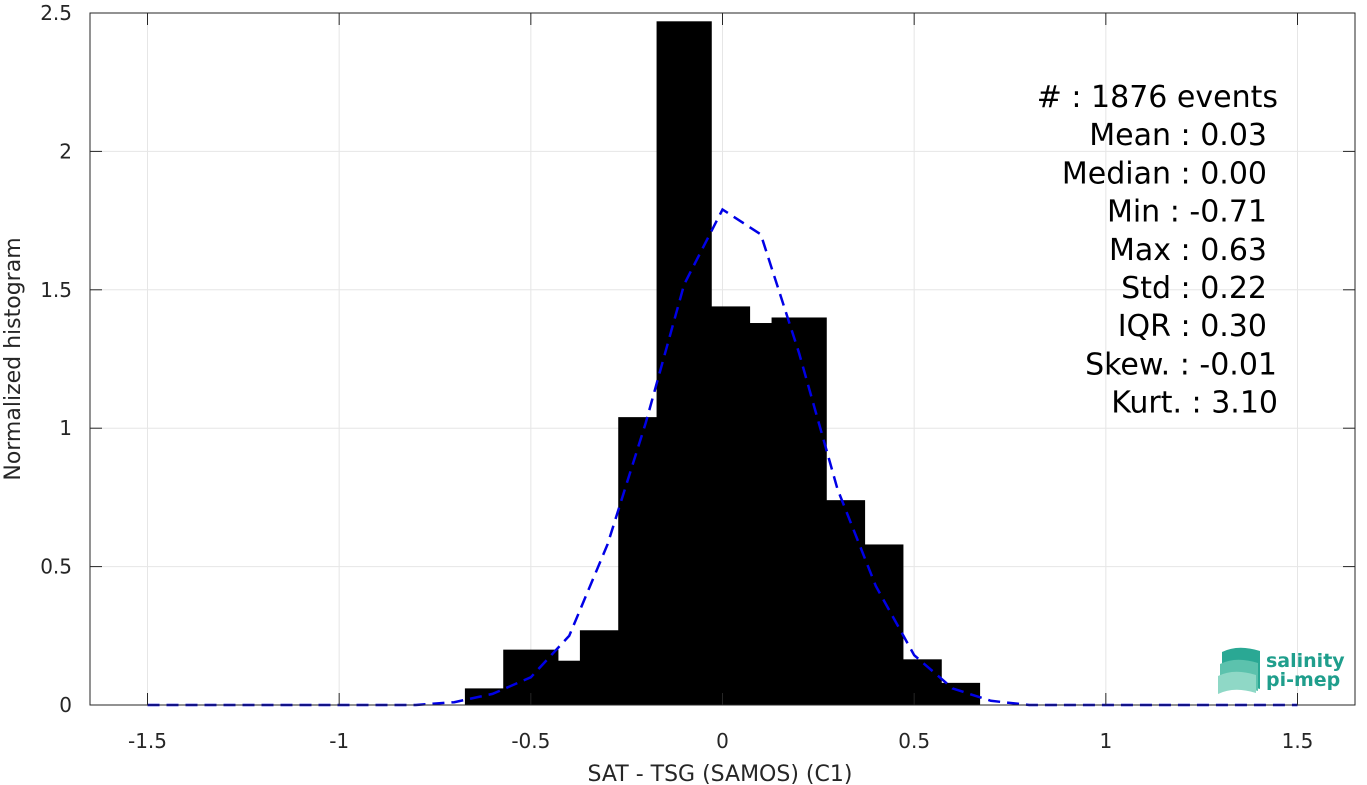 This screenshot has width=1367, height=785. What do you see at coordinates (56, 13) in the screenshot?
I see `y-tick-label-5: 2.5` at bounding box center [56, 13].